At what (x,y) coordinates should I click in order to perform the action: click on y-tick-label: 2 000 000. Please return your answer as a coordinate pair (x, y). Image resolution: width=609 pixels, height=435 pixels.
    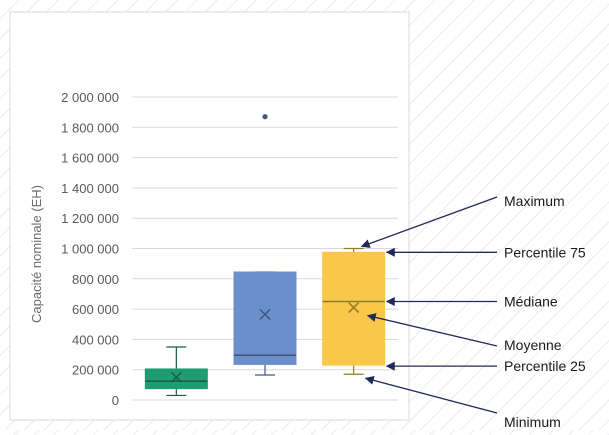
    Looking at the image, I should click on (90, 97).